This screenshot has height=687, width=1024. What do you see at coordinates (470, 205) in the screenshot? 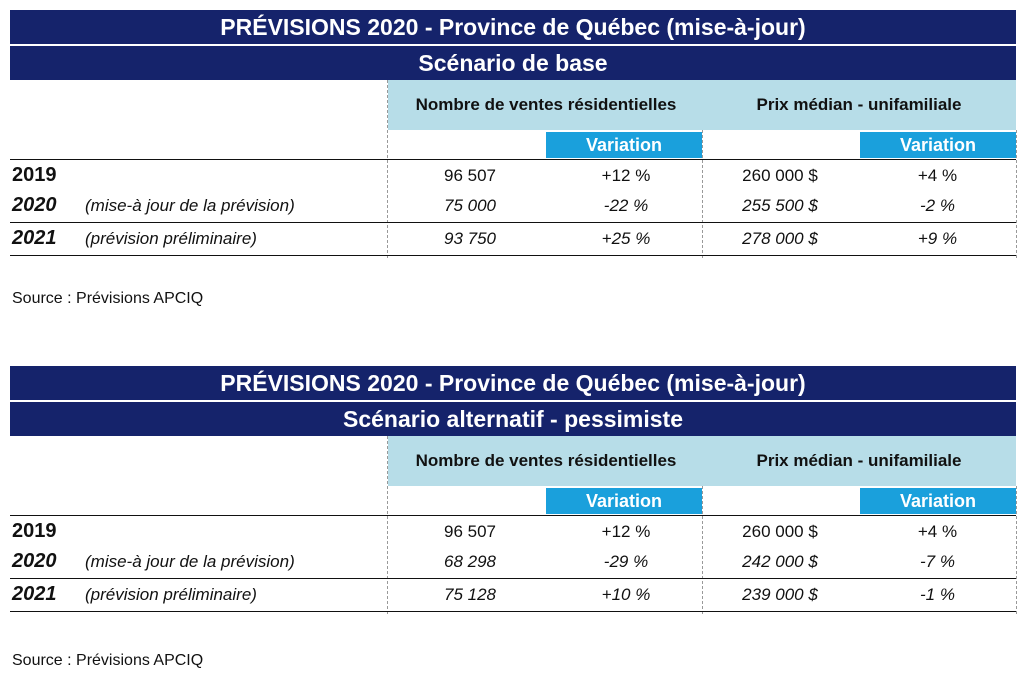
I see `sales-value: 75 000` at bounding box center [470, 205].